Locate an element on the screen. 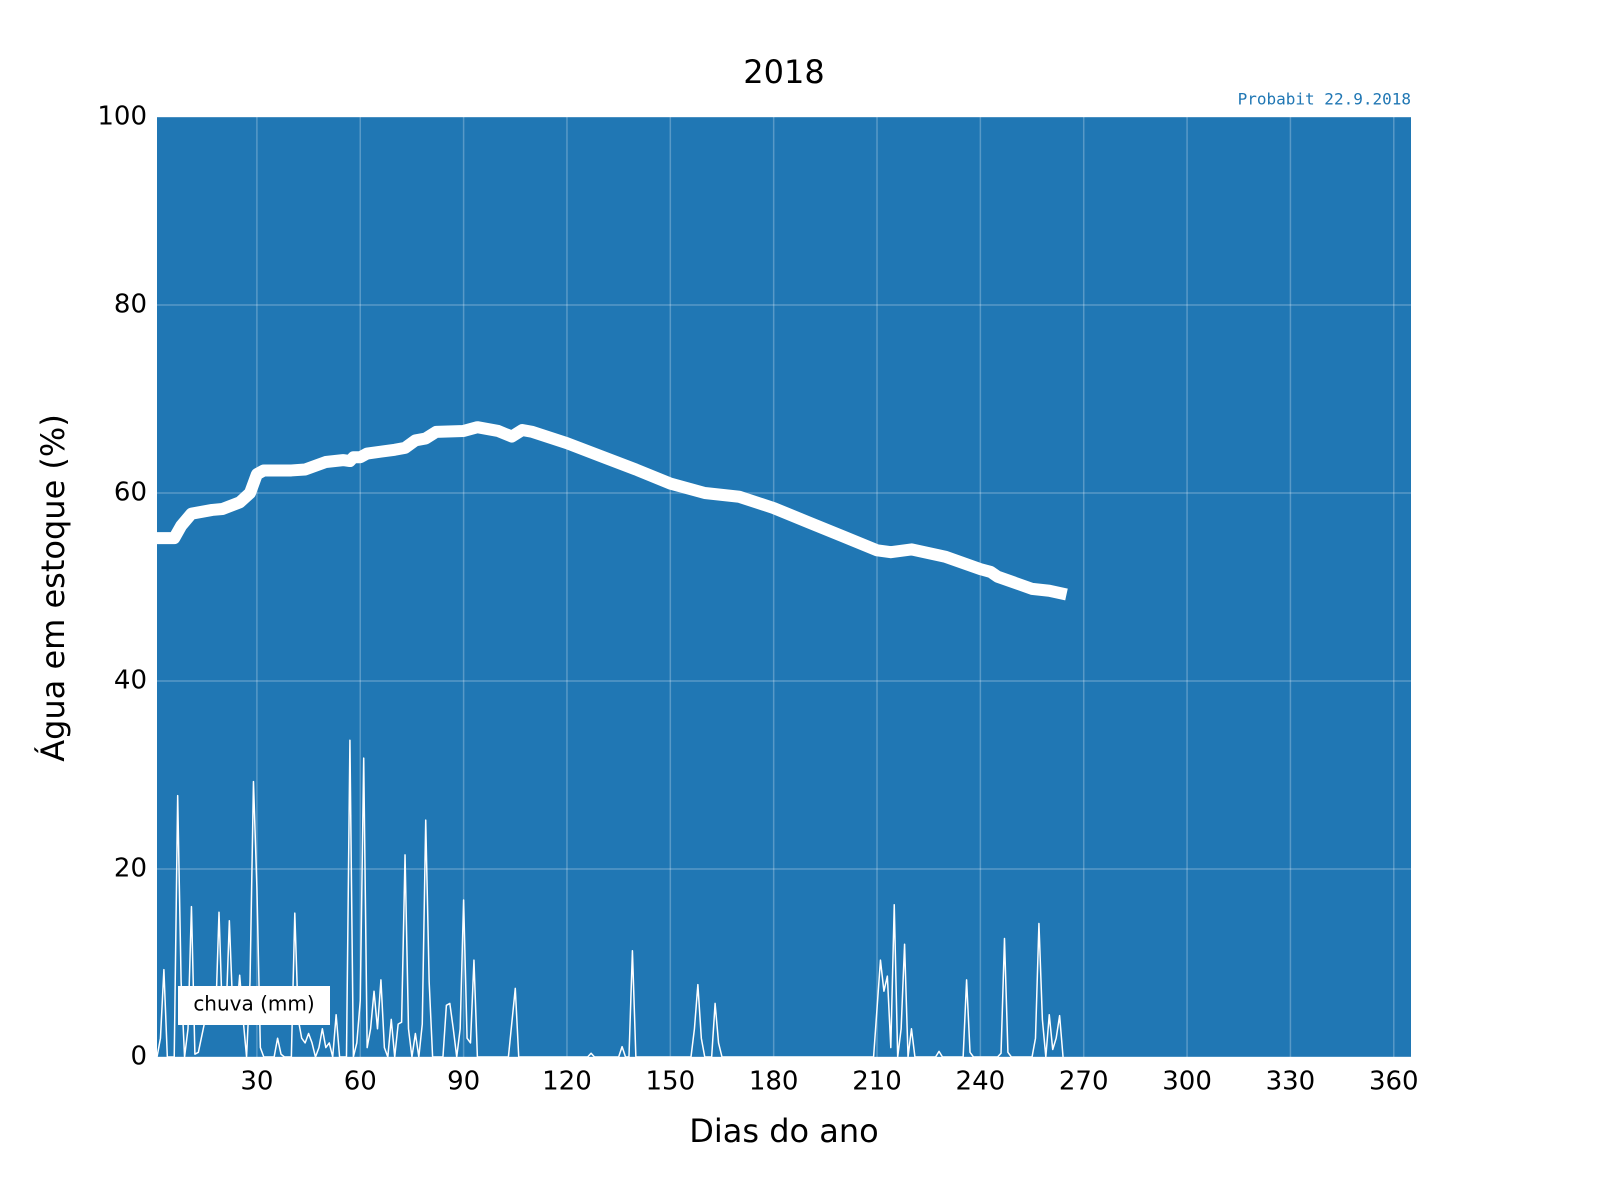  x-tick-label: 150 is located at coordinates (670, 1082).